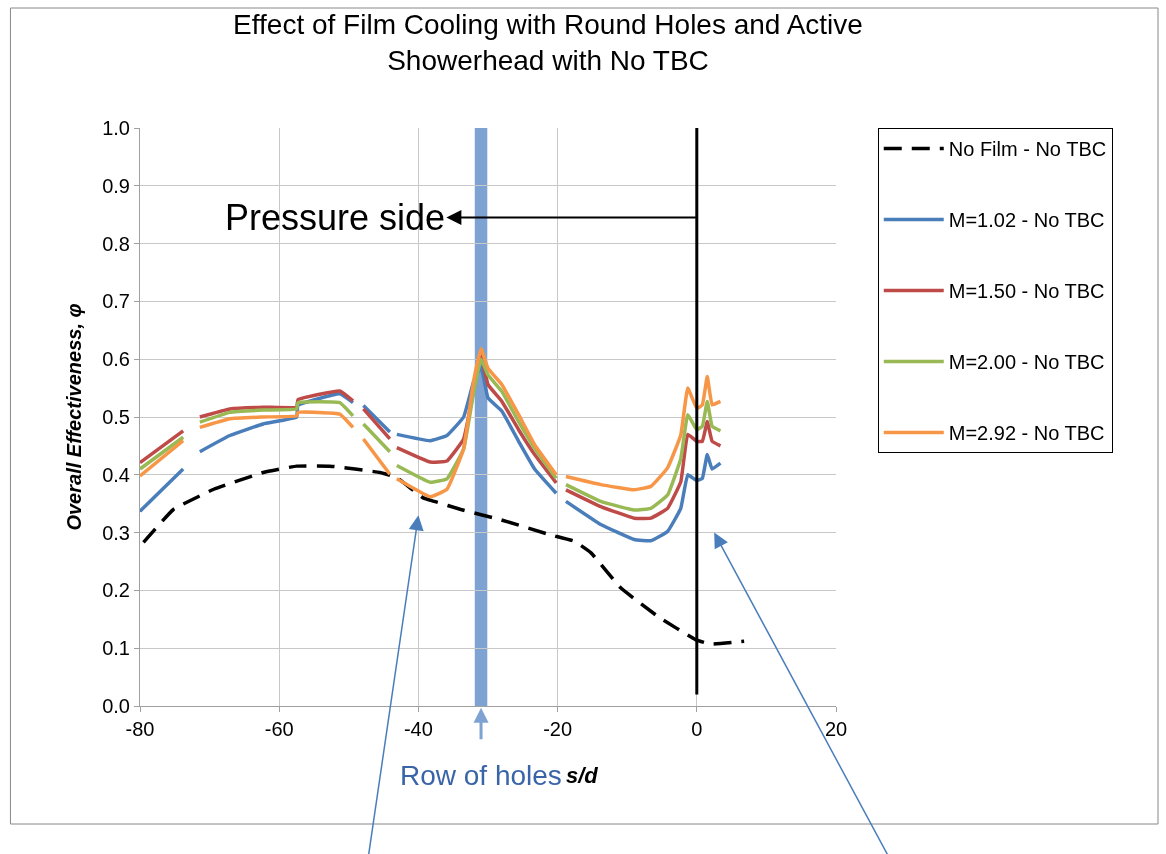 This screenshot has width=1166, height=854. I want to click on x-tick-label: -60, so click(279, 729).